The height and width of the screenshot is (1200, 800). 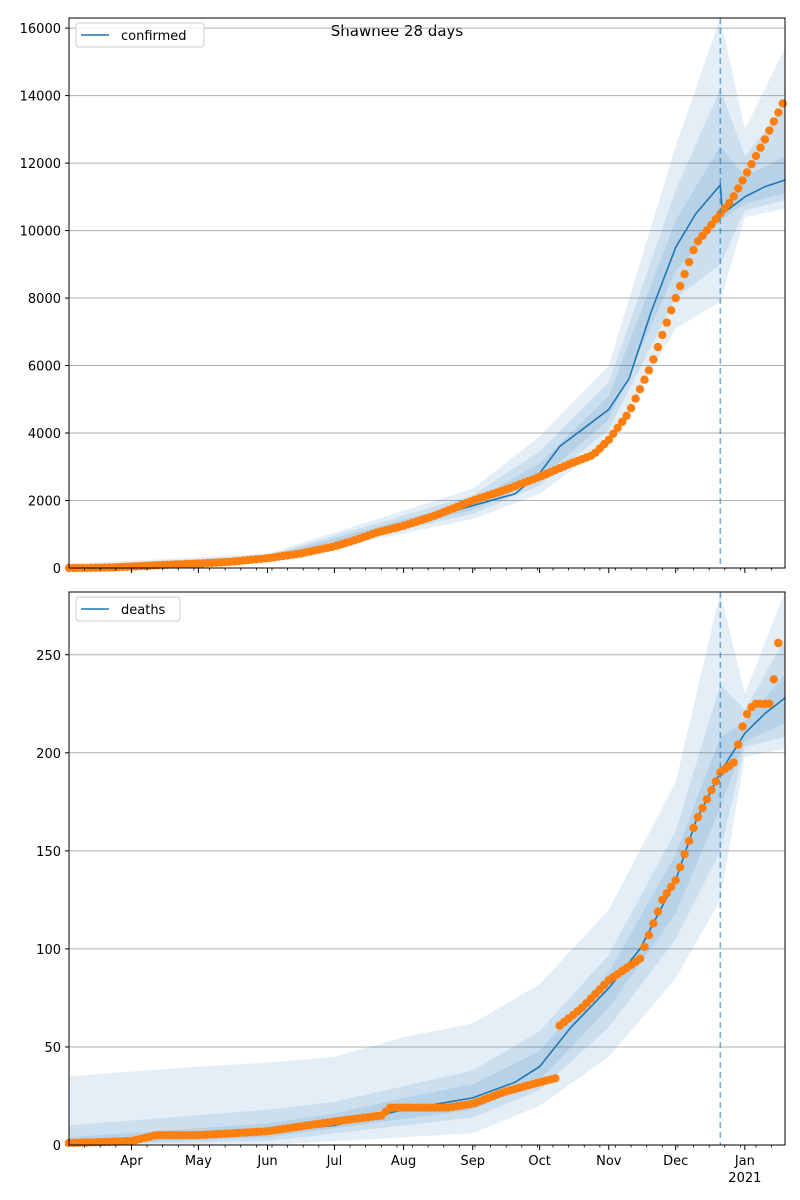 I want to click on confirmed-y-tick-label: 8000, so click(x=44, y=299).